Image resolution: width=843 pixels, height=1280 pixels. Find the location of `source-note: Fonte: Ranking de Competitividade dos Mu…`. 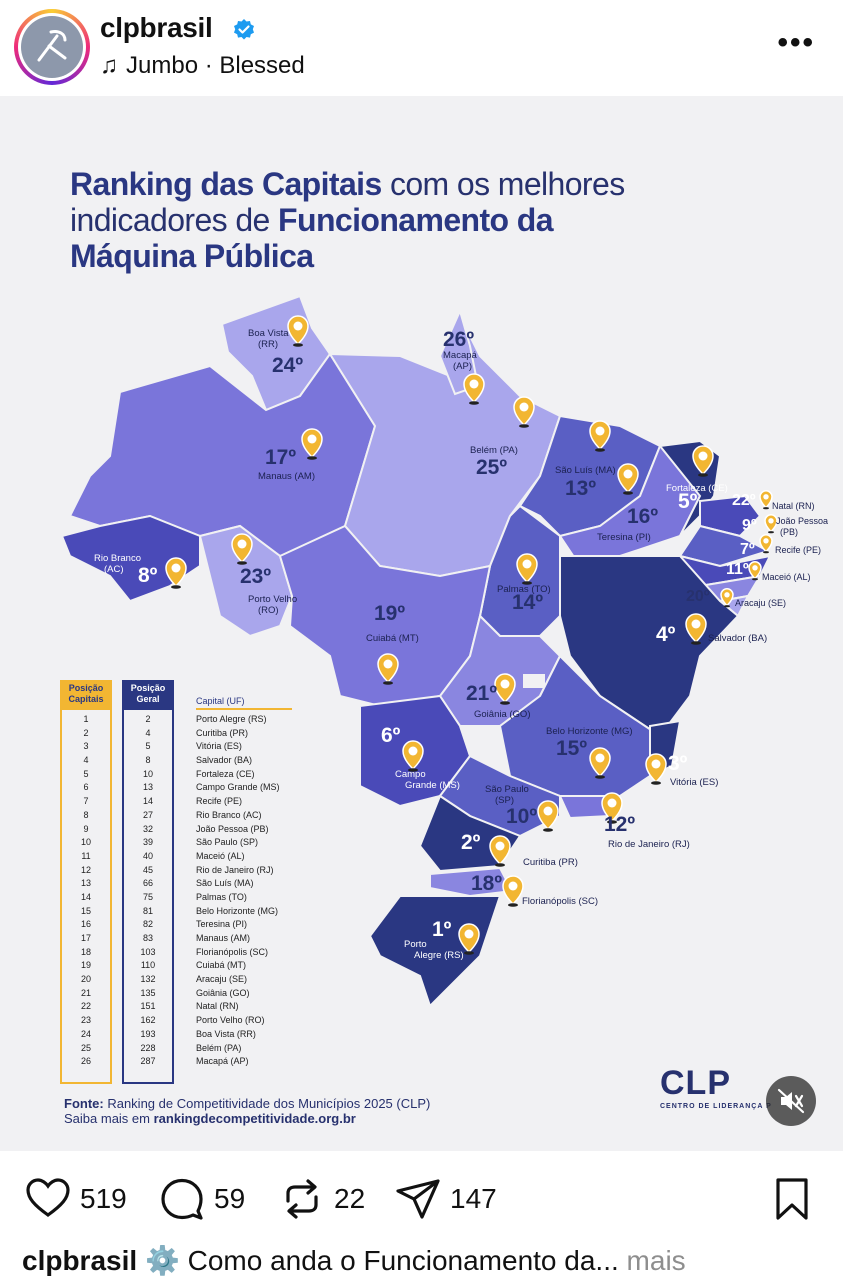

source-note: Fonte: Ranking de Competitividade dos Mu… is located at coordinates (247, 1111).